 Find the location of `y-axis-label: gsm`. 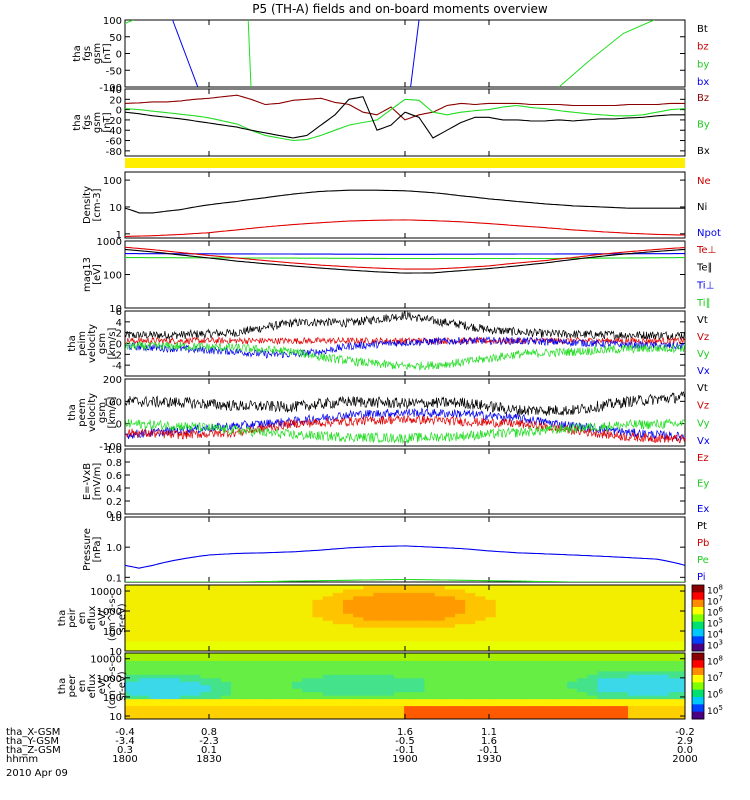

y-axis-label: gsm is located at coordinates (97, 53).